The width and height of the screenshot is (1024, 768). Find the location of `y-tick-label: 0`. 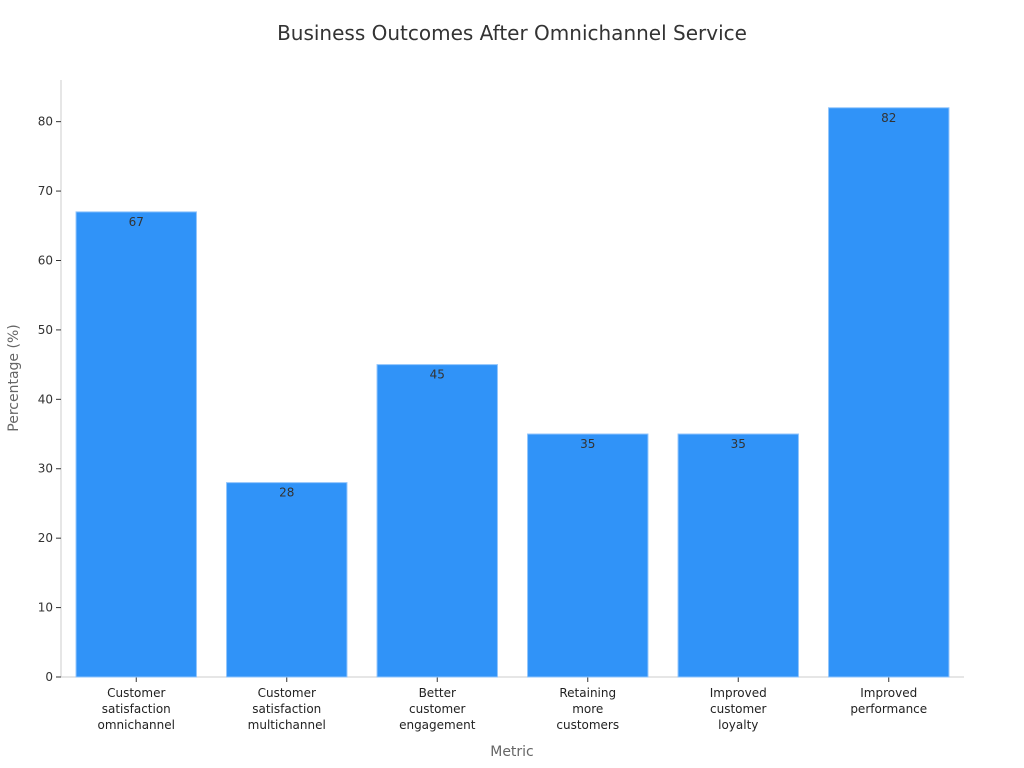

y-tick-label: 0 is located at coordinates (49, 677).